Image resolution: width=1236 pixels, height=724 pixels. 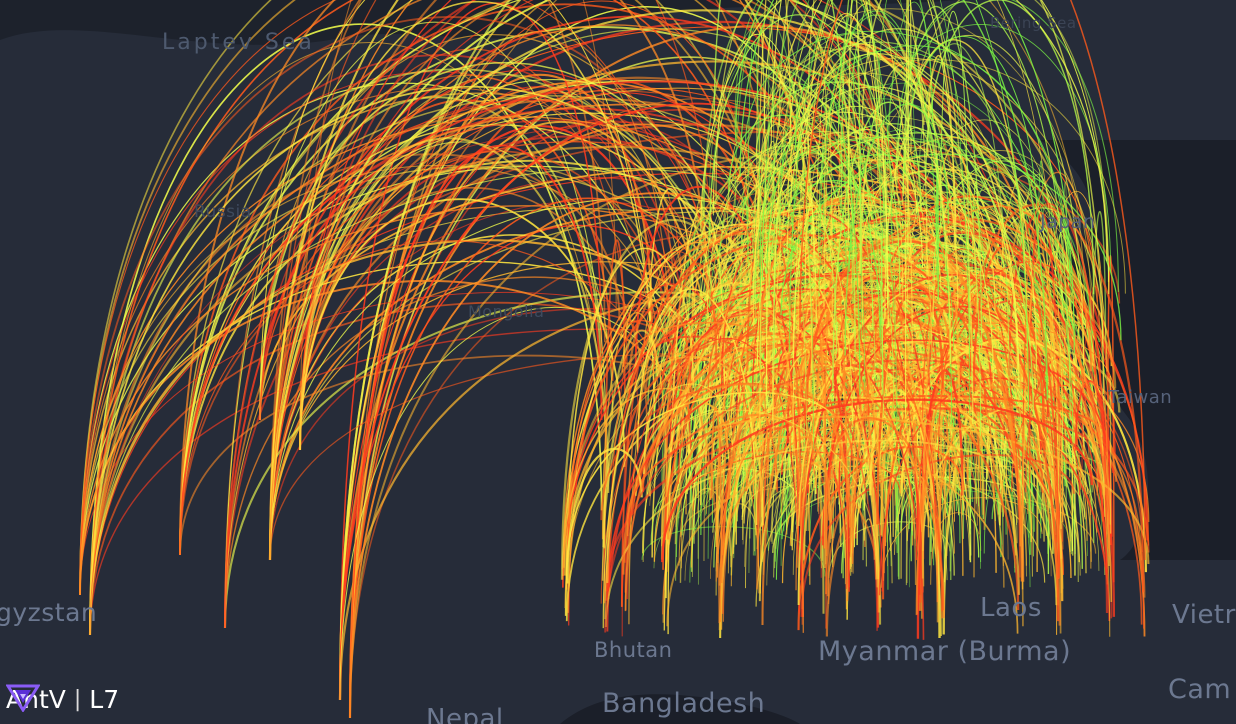 I want to click on antv-logo-icon, so click(x=23, y=698).